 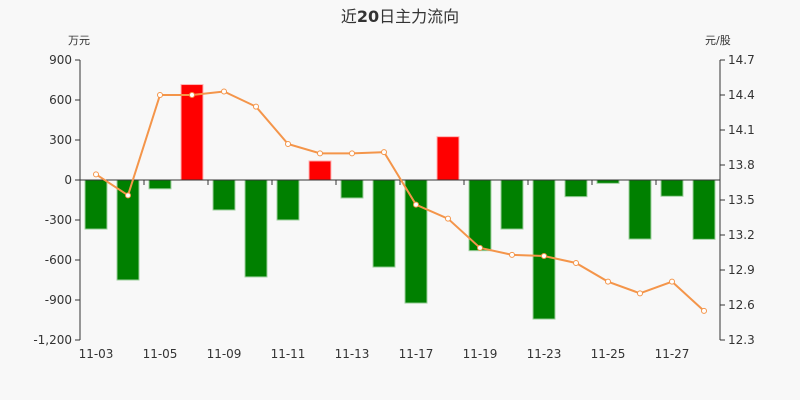 I want to click on right-y-tick-label: 13.2, so click(x=741, y=235).